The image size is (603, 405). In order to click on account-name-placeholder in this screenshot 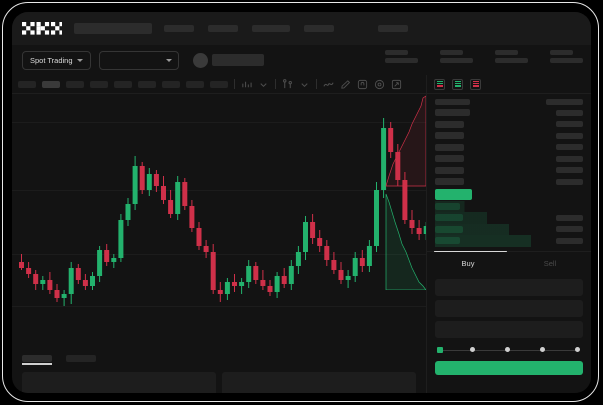, I will do `click(237, 60)`.